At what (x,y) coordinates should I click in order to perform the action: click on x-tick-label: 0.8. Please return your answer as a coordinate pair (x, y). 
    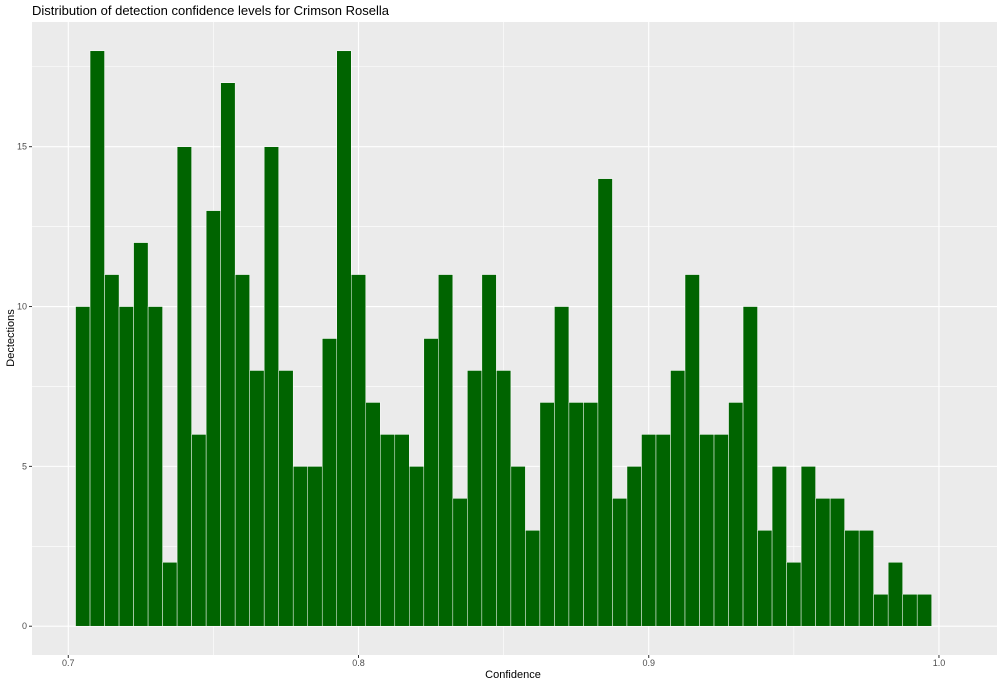
    Looking at the image, I should click on (358, 663).